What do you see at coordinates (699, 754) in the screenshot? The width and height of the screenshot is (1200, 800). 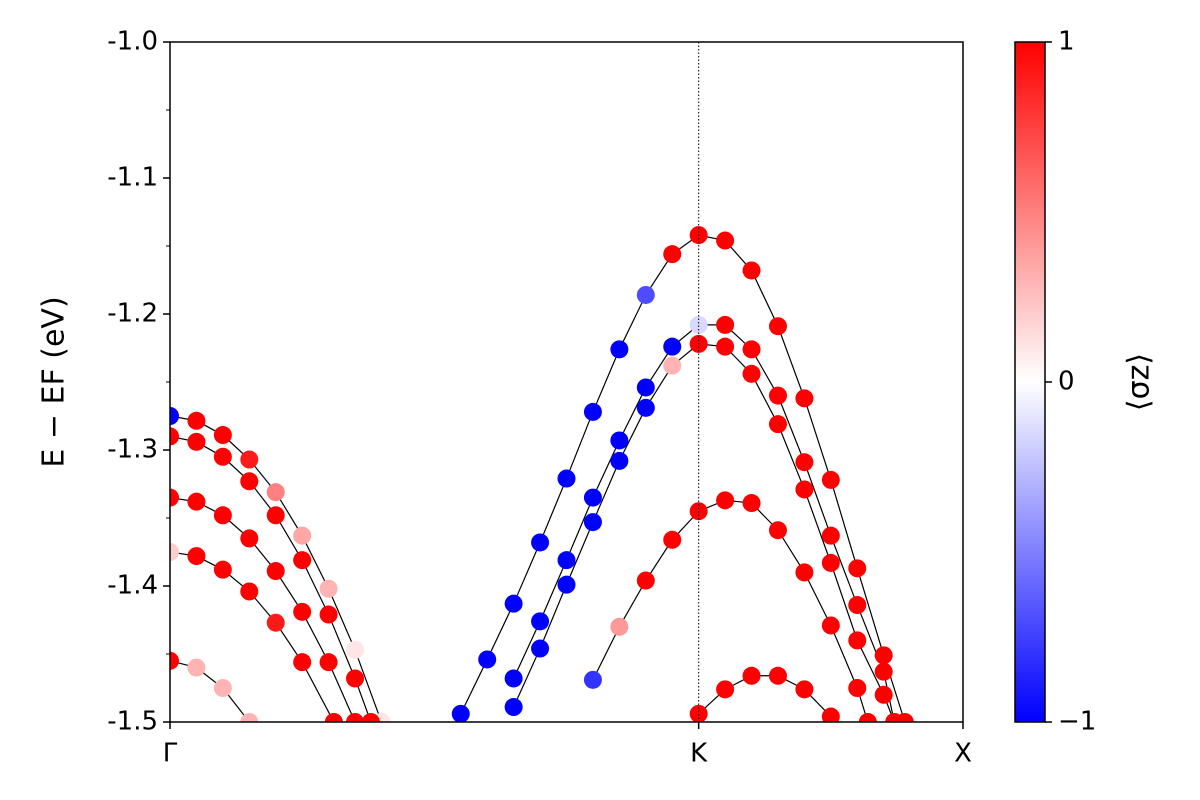 I see `x-tick-label: K` at bounding box center [699, 754].